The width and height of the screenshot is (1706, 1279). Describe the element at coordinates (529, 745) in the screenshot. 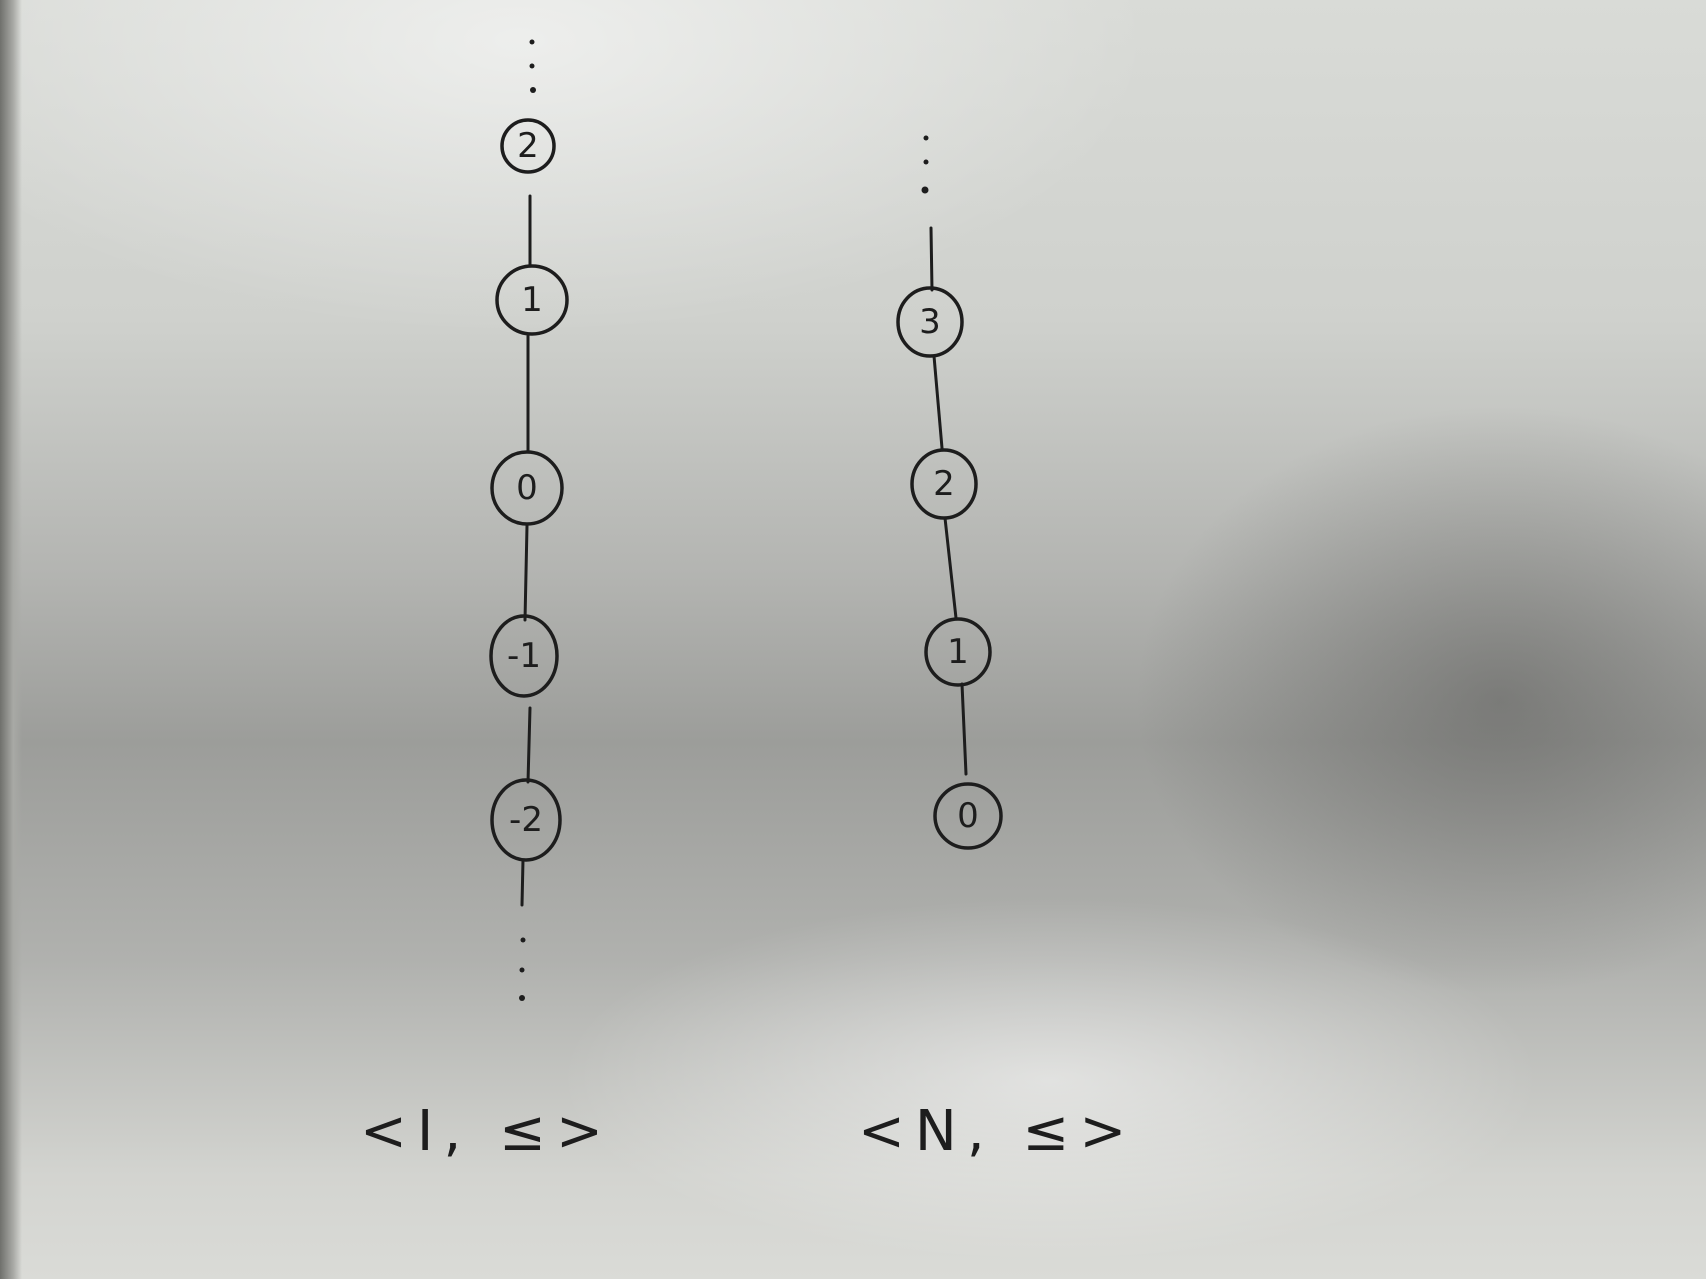

I see `edge-neg1-neg2` at that location.